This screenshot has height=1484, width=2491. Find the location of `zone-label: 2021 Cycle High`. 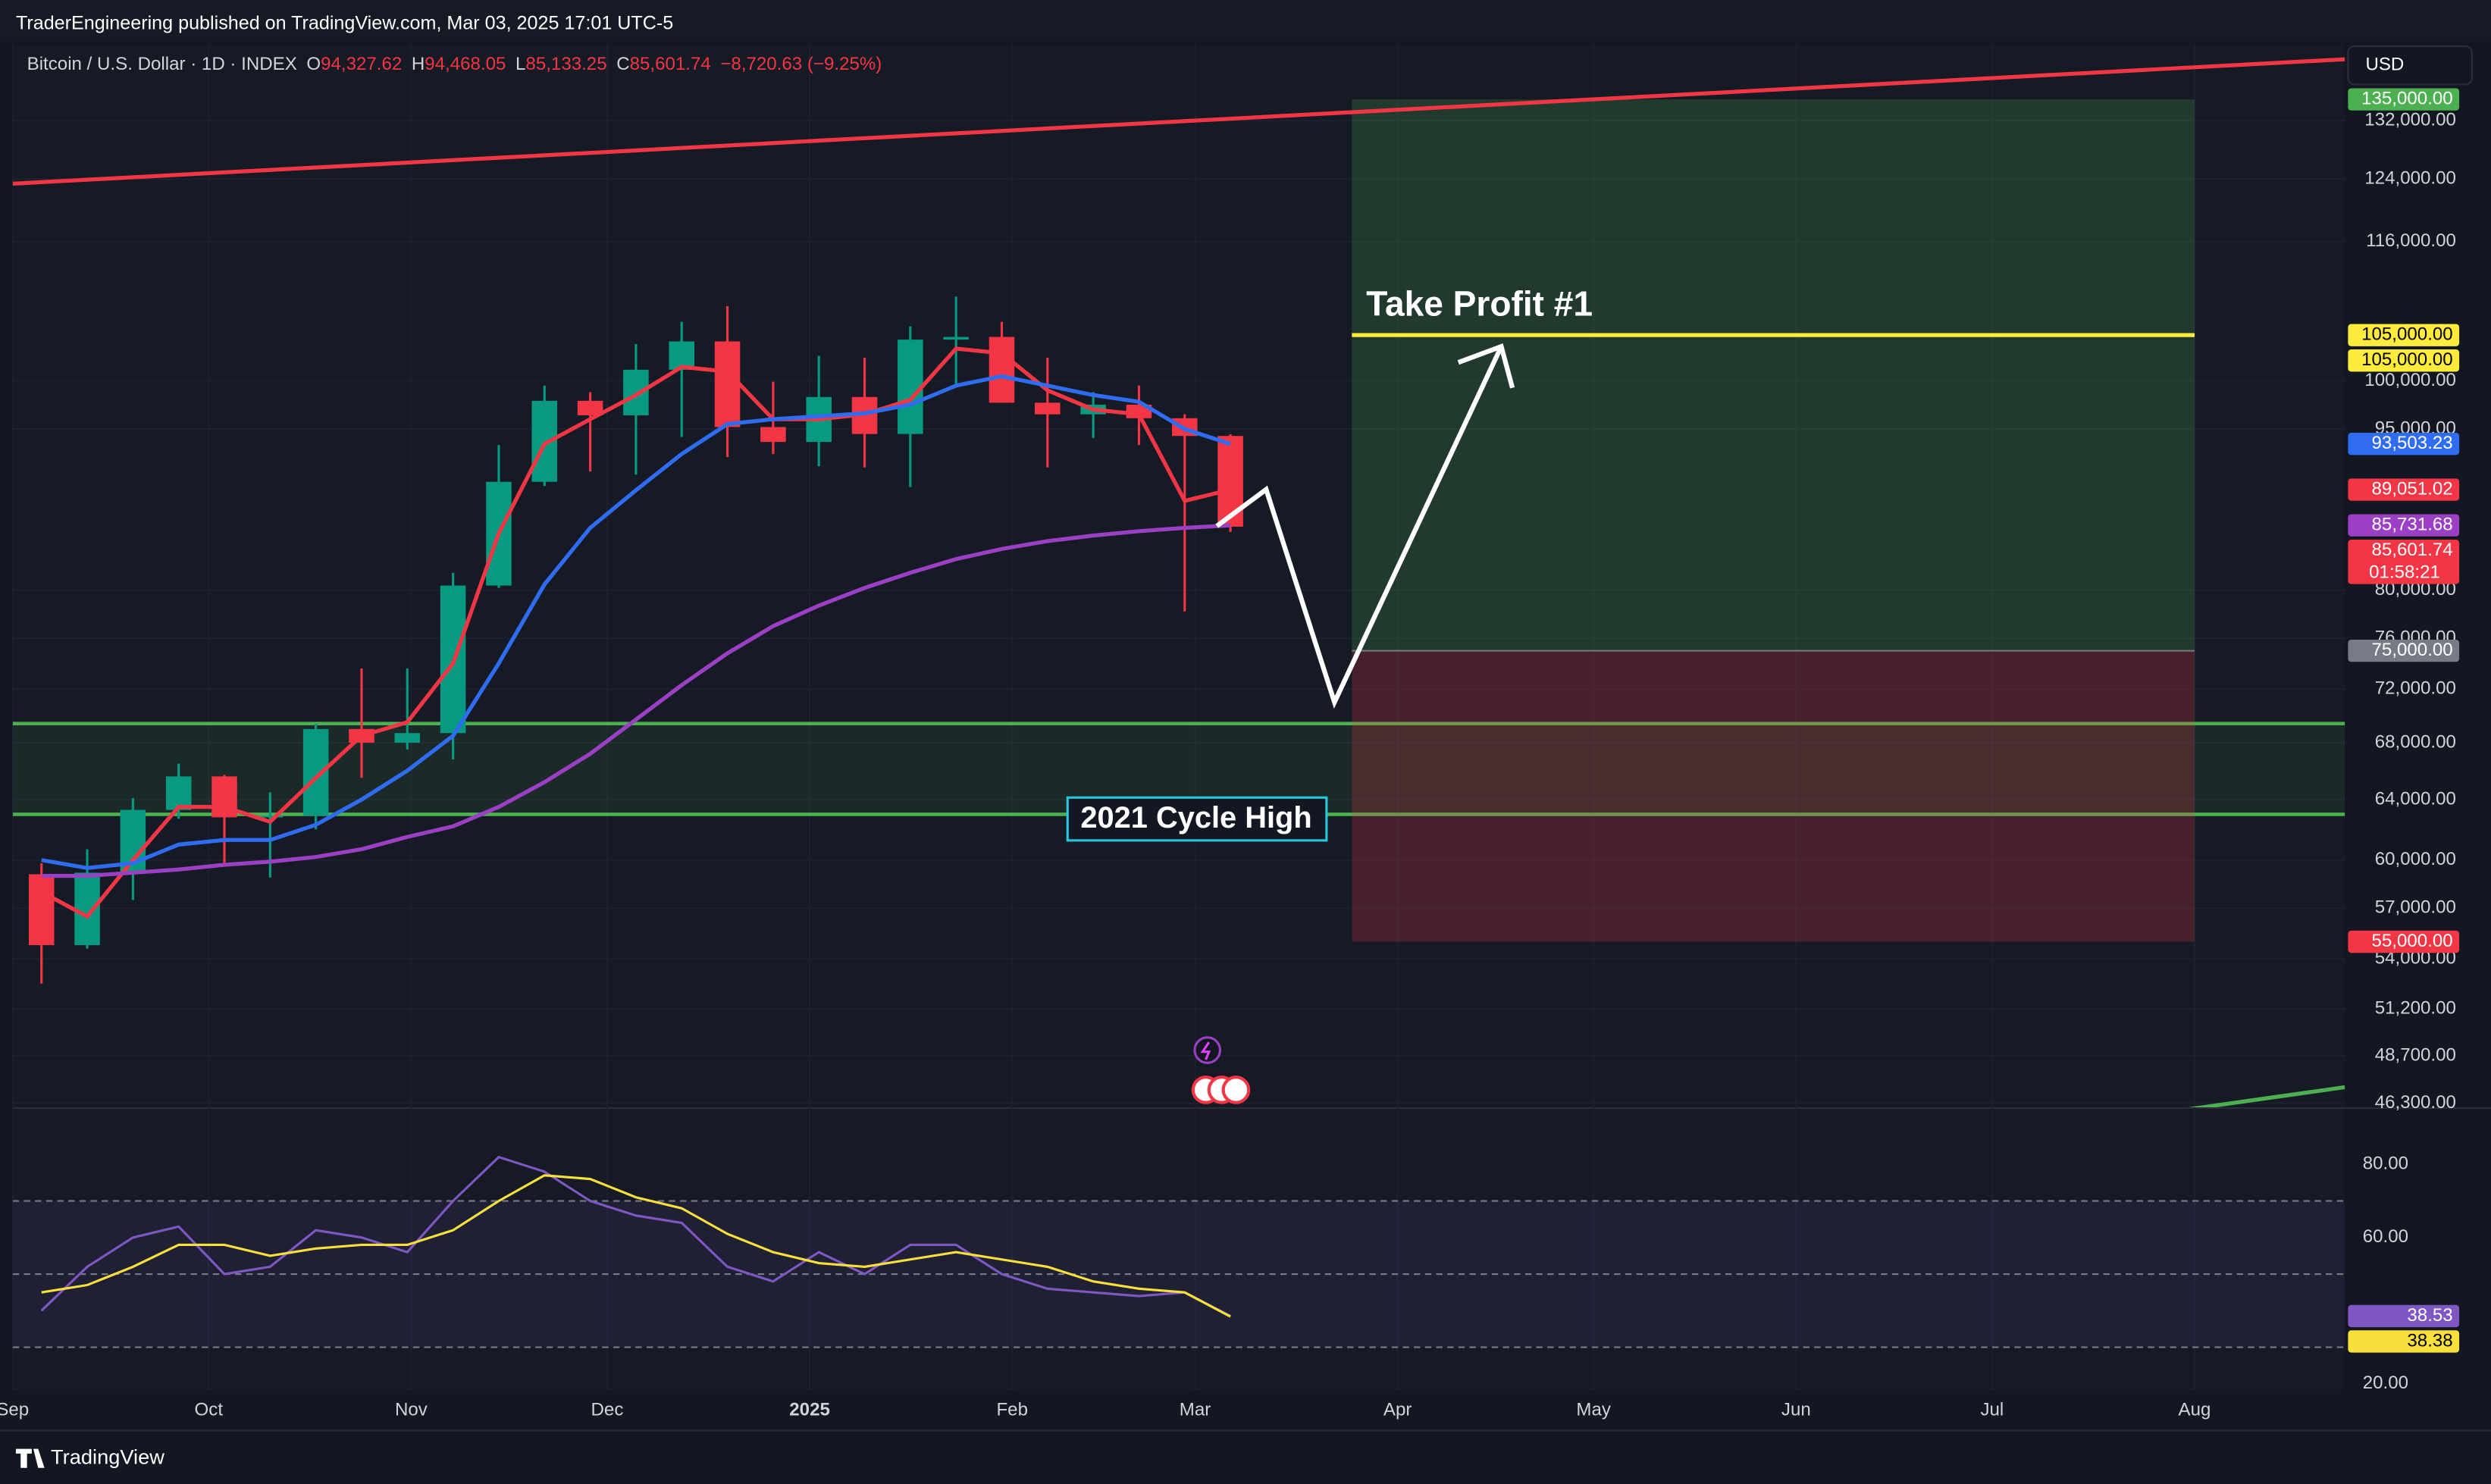

zone-label: 2021 Cycle High is located at coordinates (1195, 818).